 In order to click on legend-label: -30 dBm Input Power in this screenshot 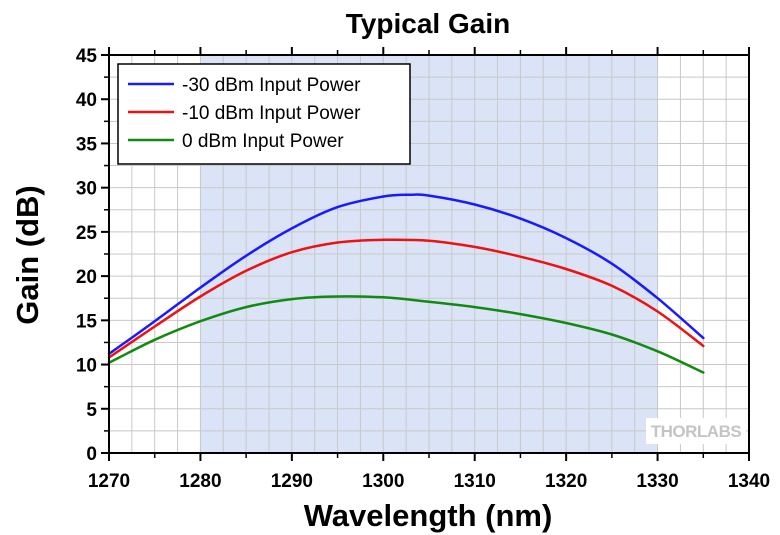, I will do `click(271, 85)`.